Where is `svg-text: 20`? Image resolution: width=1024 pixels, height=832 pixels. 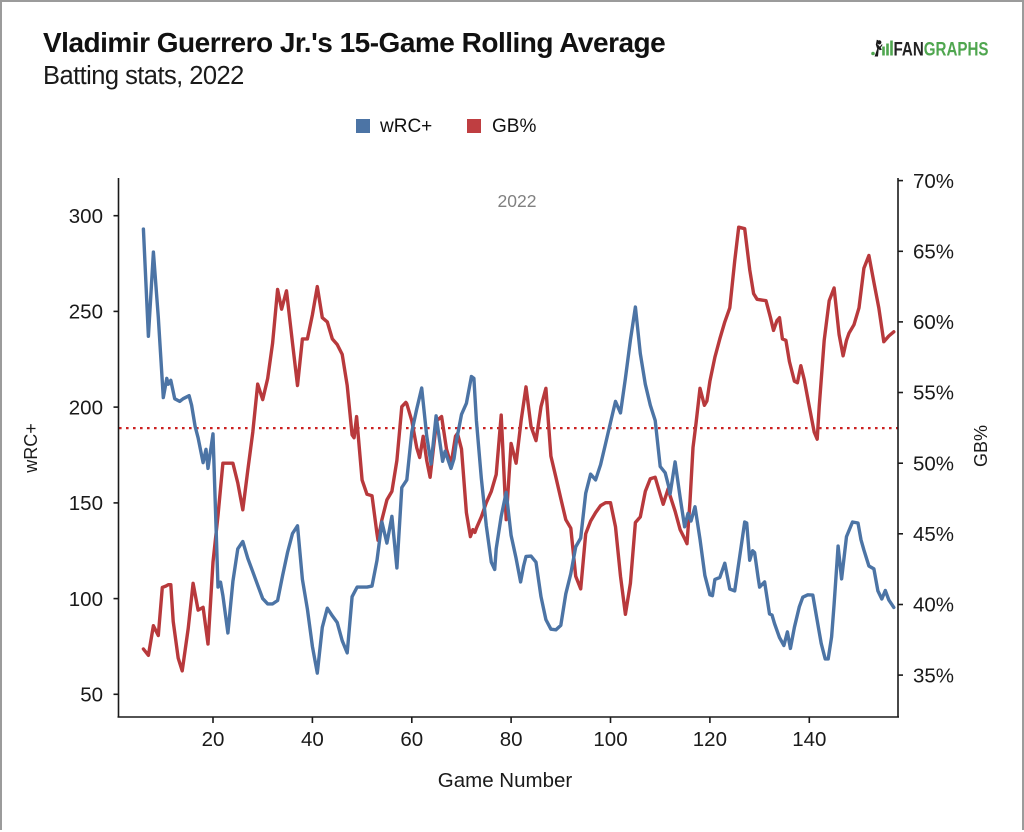
svg-text: 20 is located at coordinates (213, 739).